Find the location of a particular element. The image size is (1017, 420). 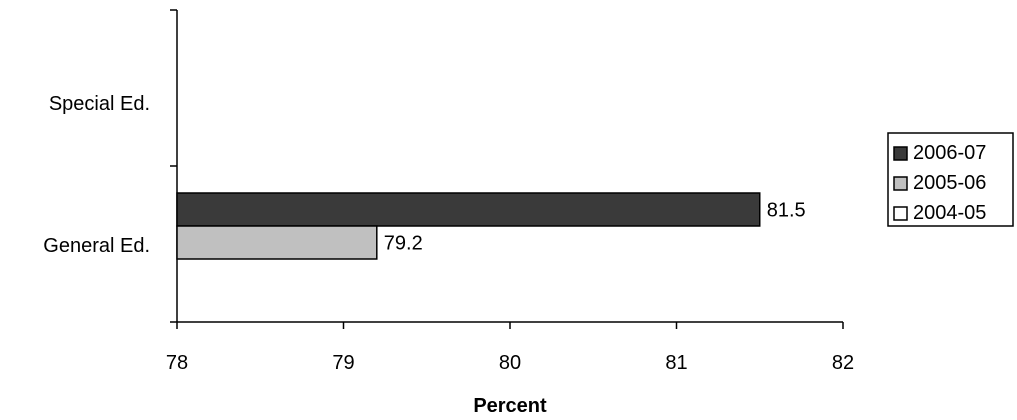

data-label: 81.5 is located at coordinates (786, 211).